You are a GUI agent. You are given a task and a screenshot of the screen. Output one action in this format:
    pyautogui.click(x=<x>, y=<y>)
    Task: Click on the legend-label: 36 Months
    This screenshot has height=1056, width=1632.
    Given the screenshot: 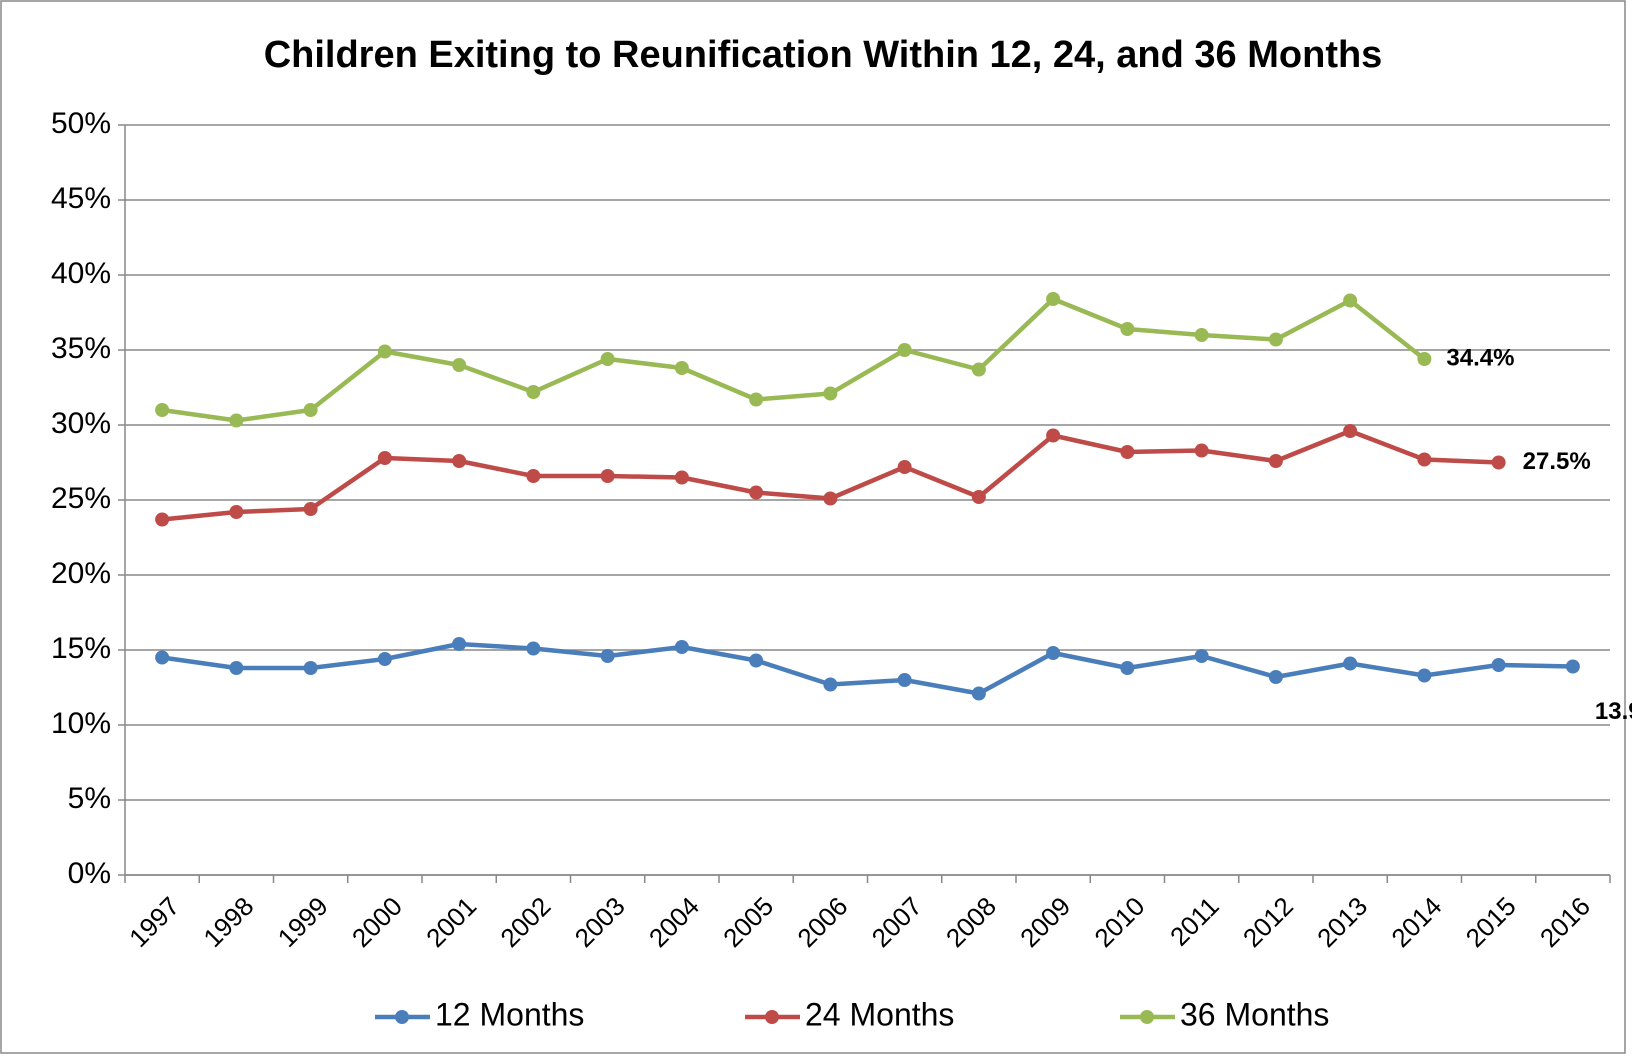 What is the action you would take?
    pyautogui.click(x=1254, y=1014)
    